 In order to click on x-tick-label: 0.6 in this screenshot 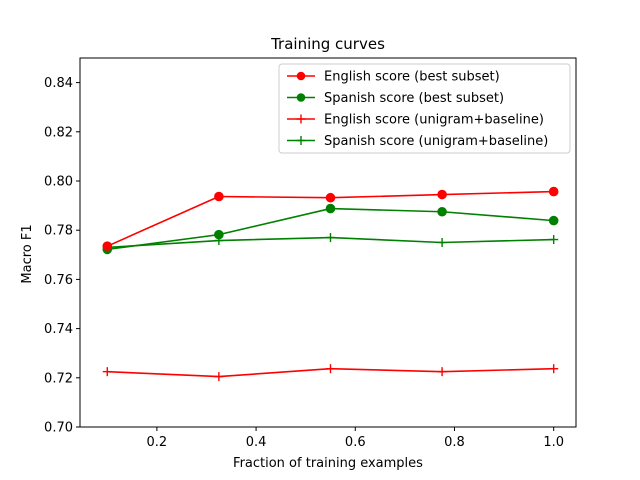, I will do `click(355, 442)`.